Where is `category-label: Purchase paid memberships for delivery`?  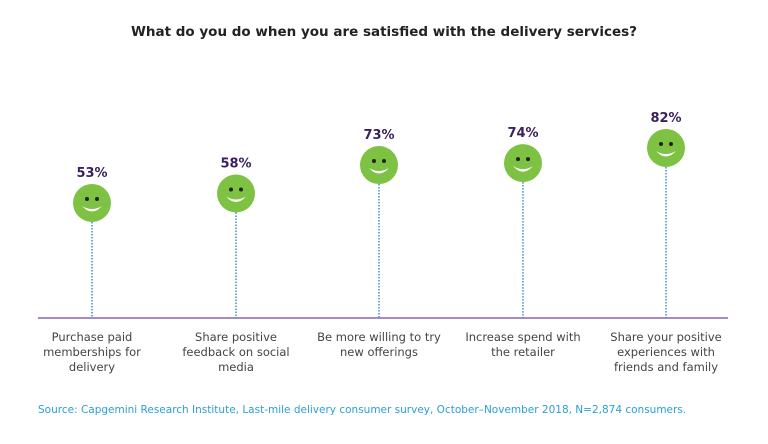 category-label: Purchase paid memberships for delivery is located at coordinates (92, 352).